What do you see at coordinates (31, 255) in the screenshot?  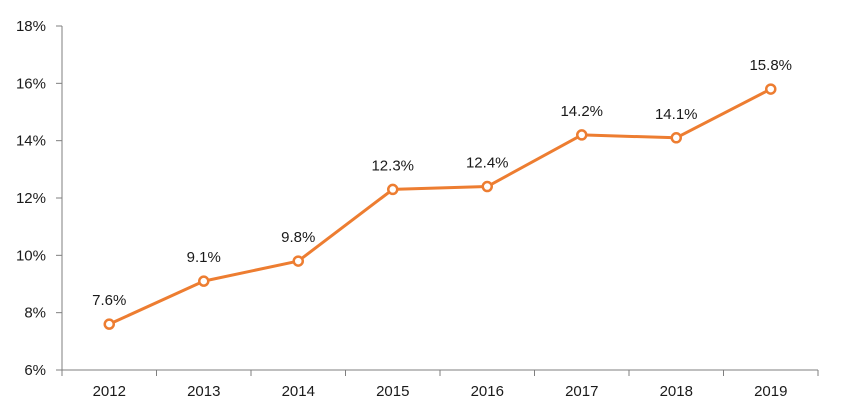 I see `y-tick-label: 10%` at bounding box center [31, 255].